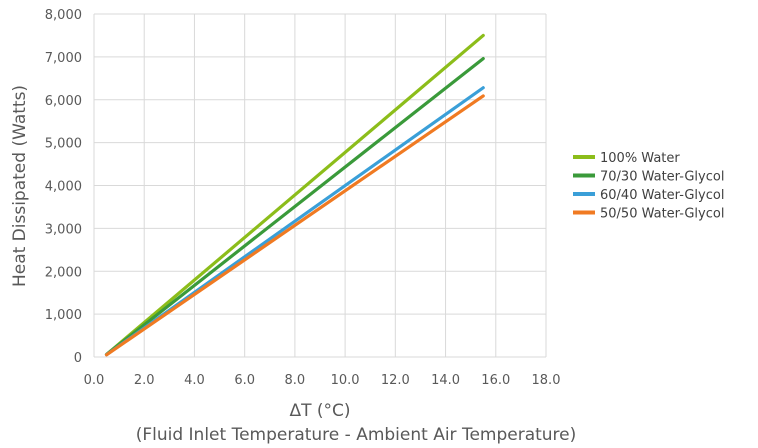 Image resolution: width=758 pixels, height=448 pixels. I want to click on y-tick-label: 5,000, so click(63, 144).